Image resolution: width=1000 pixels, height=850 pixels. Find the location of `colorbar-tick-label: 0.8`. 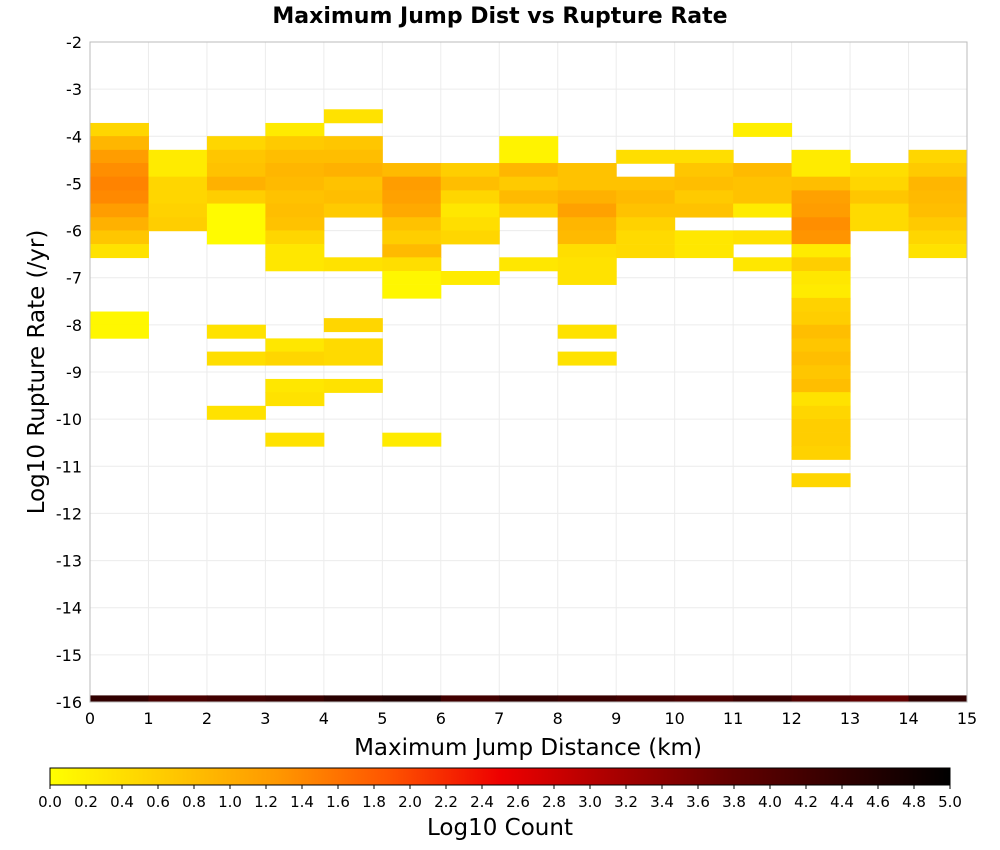

colorbar-tick-label: 0.8 is located at coordinates (194, 802).